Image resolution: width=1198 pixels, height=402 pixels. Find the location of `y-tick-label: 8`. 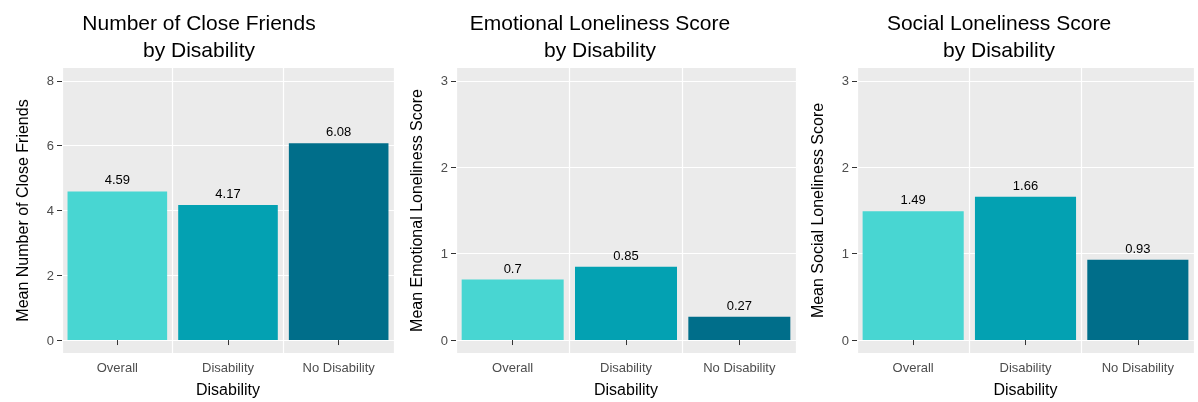

y-tick-label: 8 is located at coordinates (50, 81).